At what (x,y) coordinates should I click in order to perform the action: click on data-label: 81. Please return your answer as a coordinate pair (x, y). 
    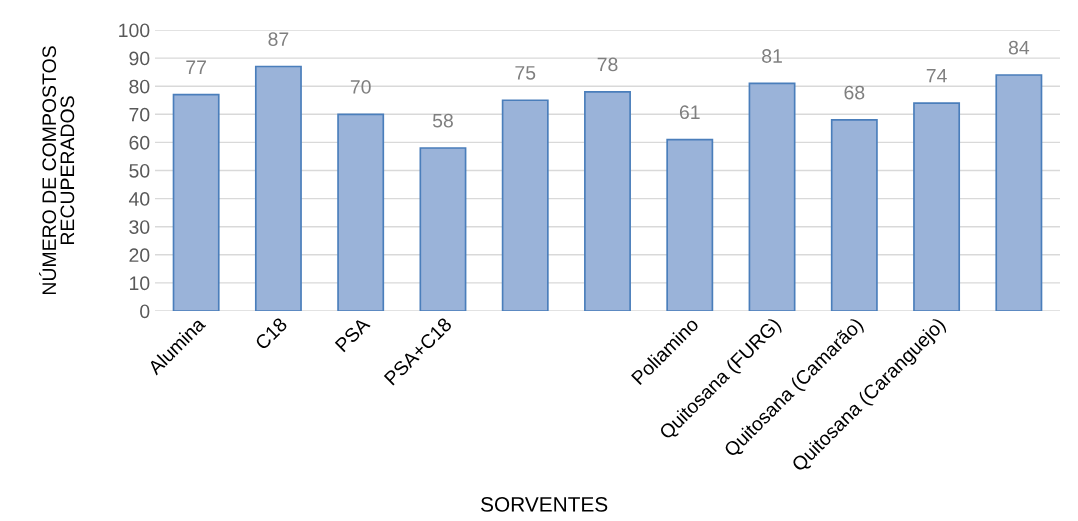
    Looking at the image, I should click on (772, 56).